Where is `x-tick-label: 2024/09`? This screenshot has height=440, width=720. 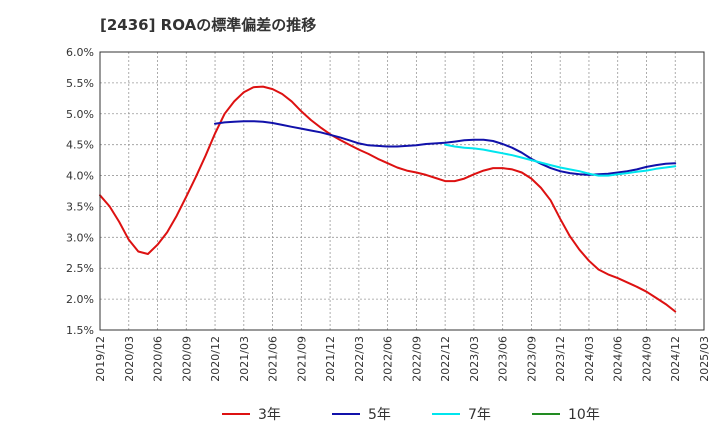
x-tick-label: 2024/09 is located at coordinates (646, 359).